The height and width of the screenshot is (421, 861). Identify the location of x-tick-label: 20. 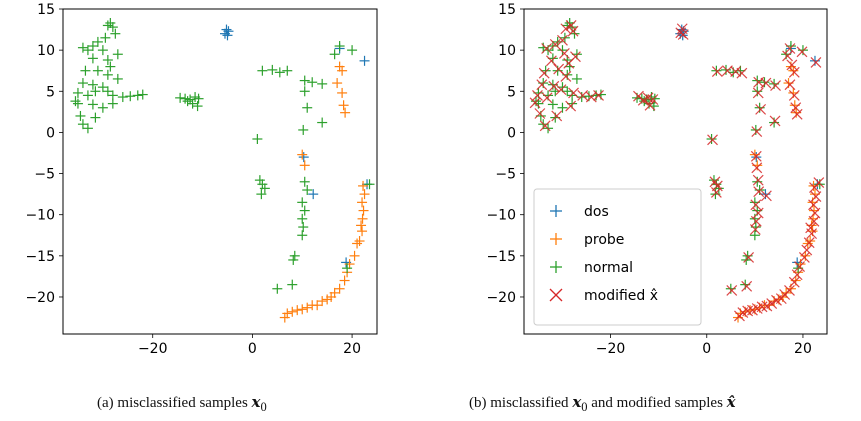
(352, 349).